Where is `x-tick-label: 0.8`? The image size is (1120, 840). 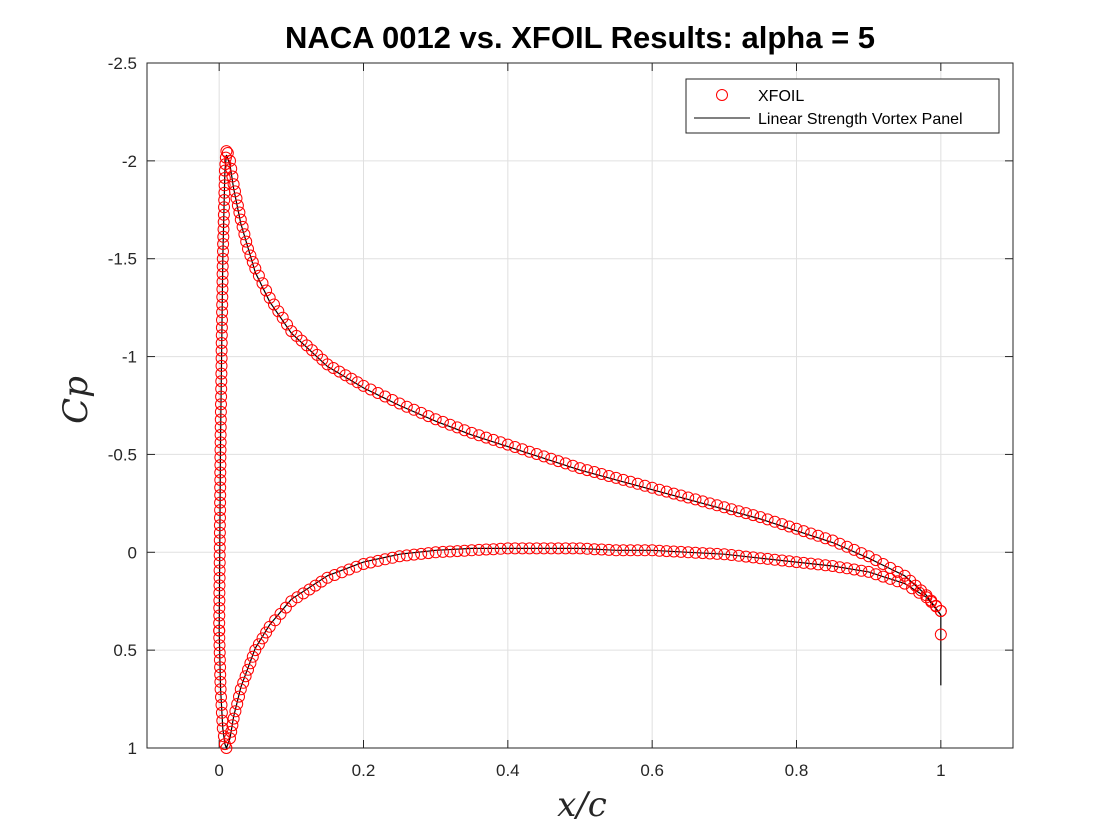
x-tick-label: 0.8 is located at coordinates (797, 770).